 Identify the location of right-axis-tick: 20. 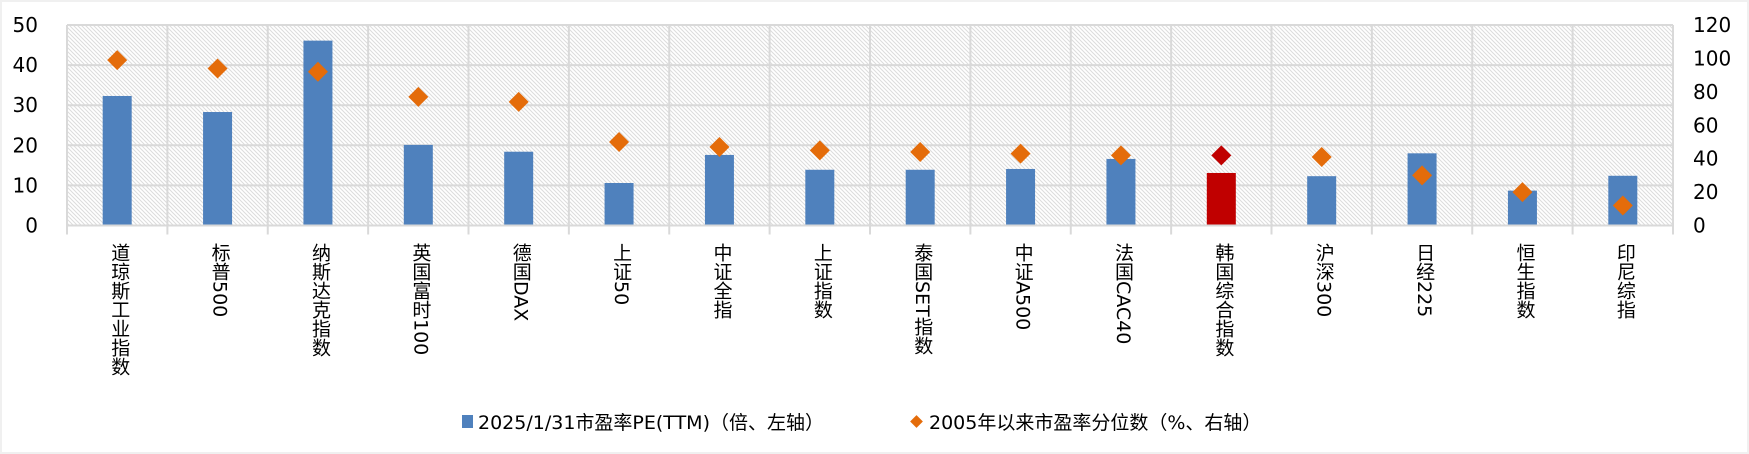
(1705, 192).